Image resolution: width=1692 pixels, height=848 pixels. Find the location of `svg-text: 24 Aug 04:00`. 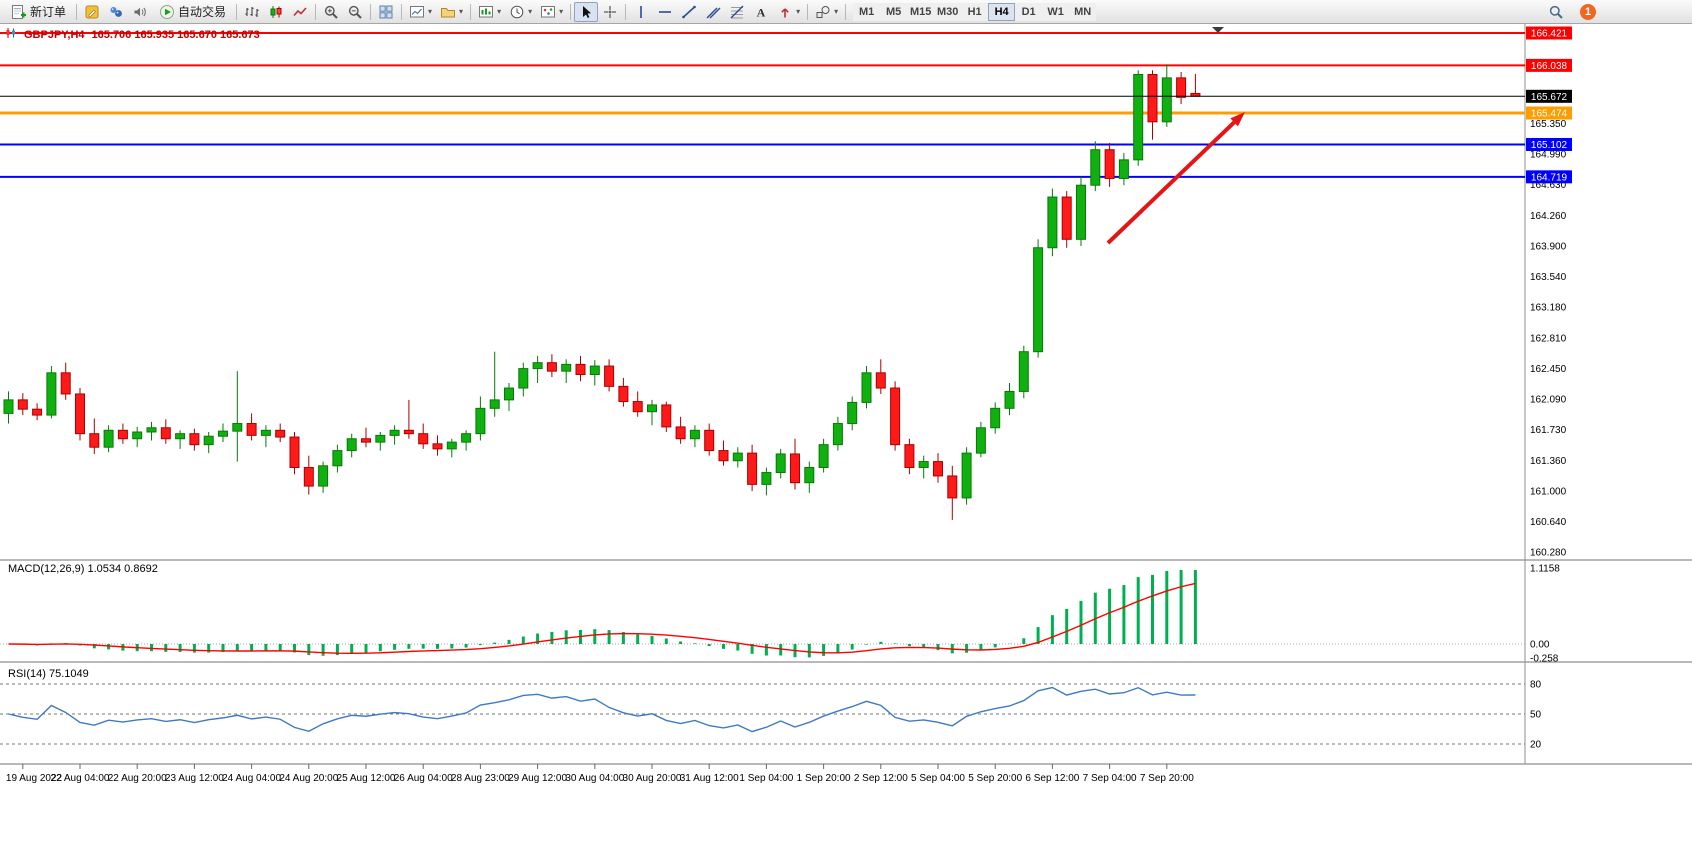

svg-text: 24 Aug 04:00 is located at coordinates (251, 778).